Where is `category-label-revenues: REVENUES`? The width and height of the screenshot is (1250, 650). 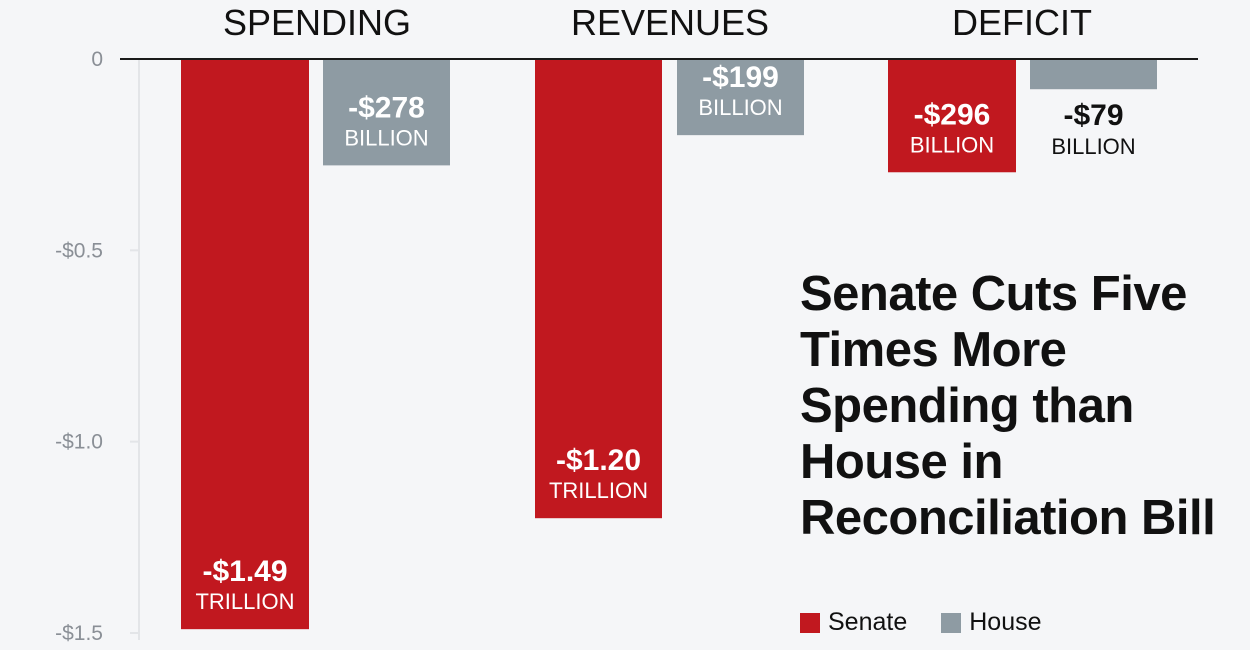 category-label-revenues: REVENUES is located at coordinates (670, 22).